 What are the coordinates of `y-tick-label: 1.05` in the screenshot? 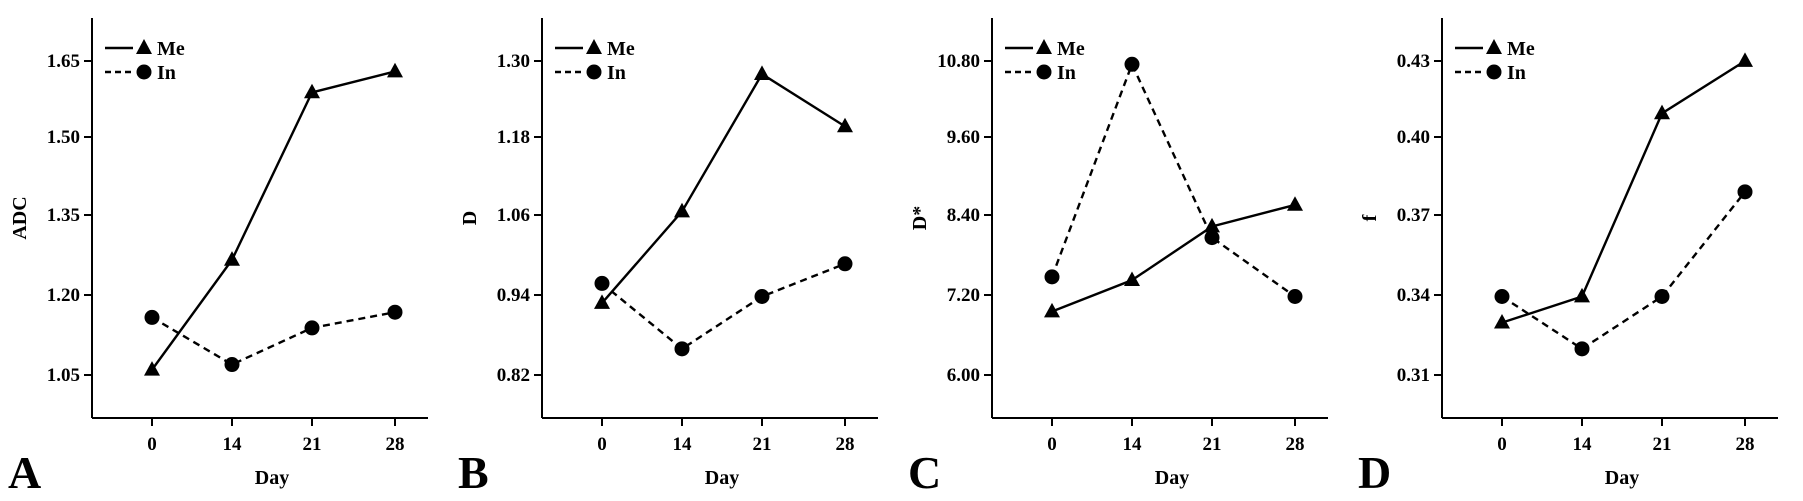 It's located at (63, 375).